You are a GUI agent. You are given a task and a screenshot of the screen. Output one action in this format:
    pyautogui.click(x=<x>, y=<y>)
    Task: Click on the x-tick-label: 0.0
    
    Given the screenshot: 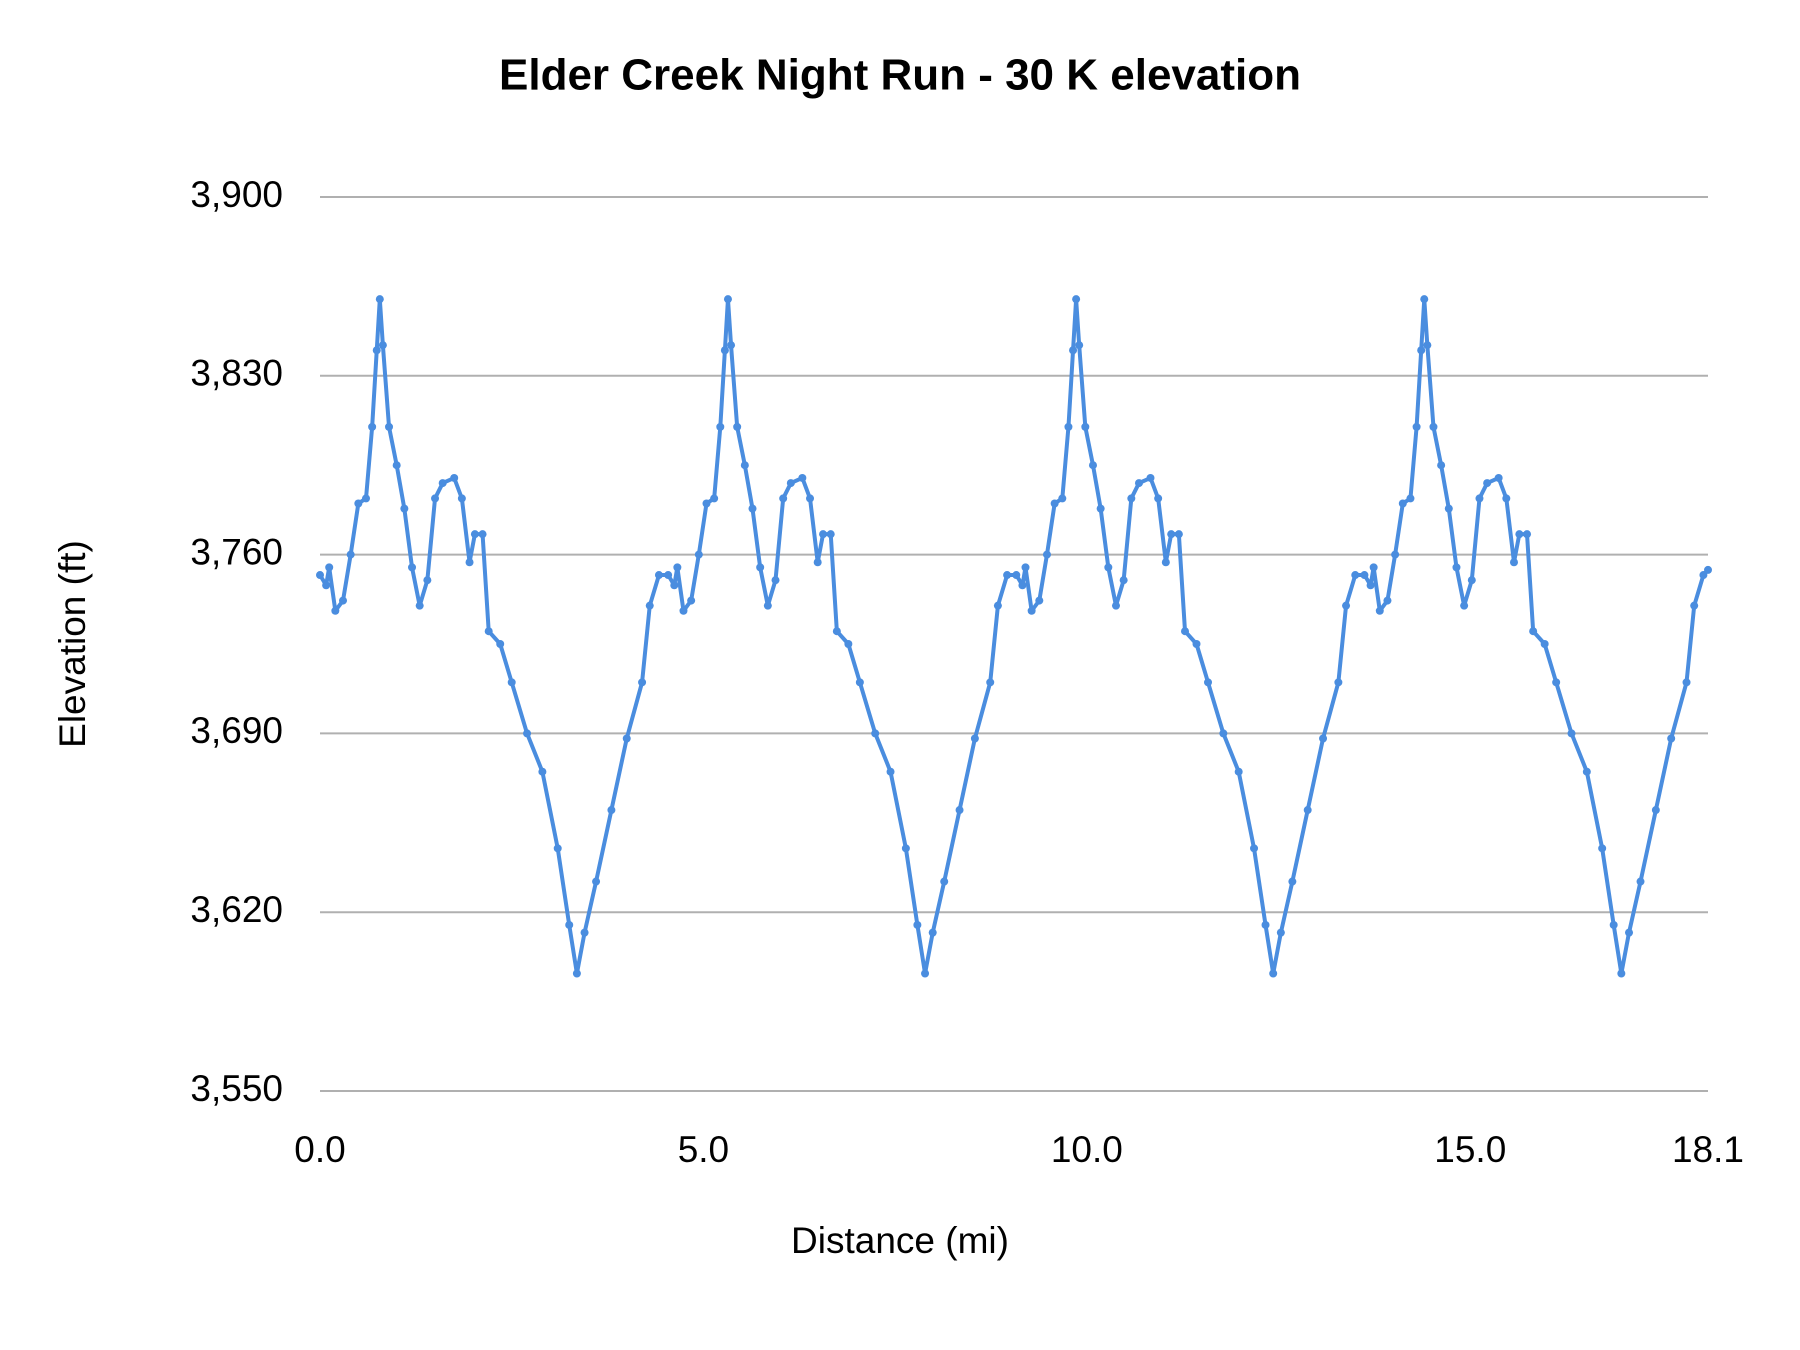 What is the action you would take?
    pyautogui.click(x=319, y=1149)
    